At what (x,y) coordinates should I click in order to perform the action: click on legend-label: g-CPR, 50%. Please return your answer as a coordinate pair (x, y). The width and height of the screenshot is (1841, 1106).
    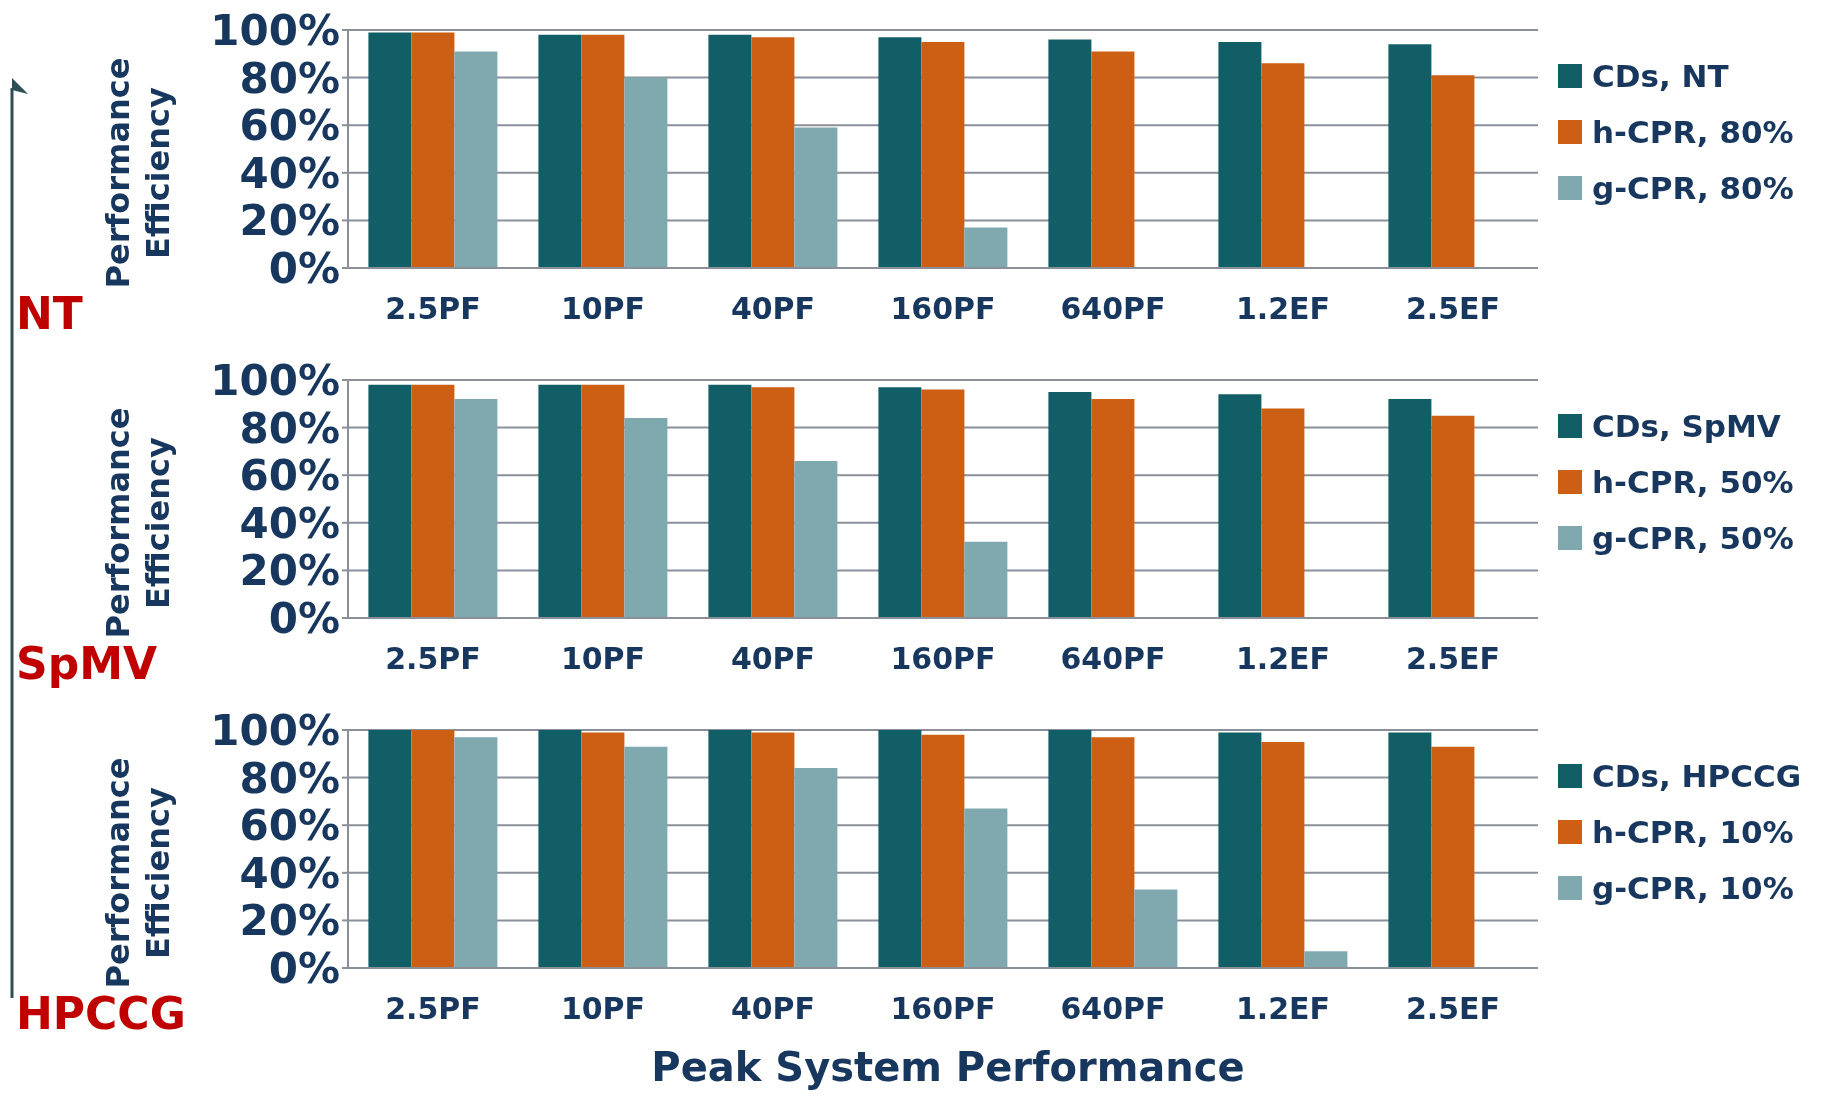
    Looking at the image, I should click on (1693, 538).